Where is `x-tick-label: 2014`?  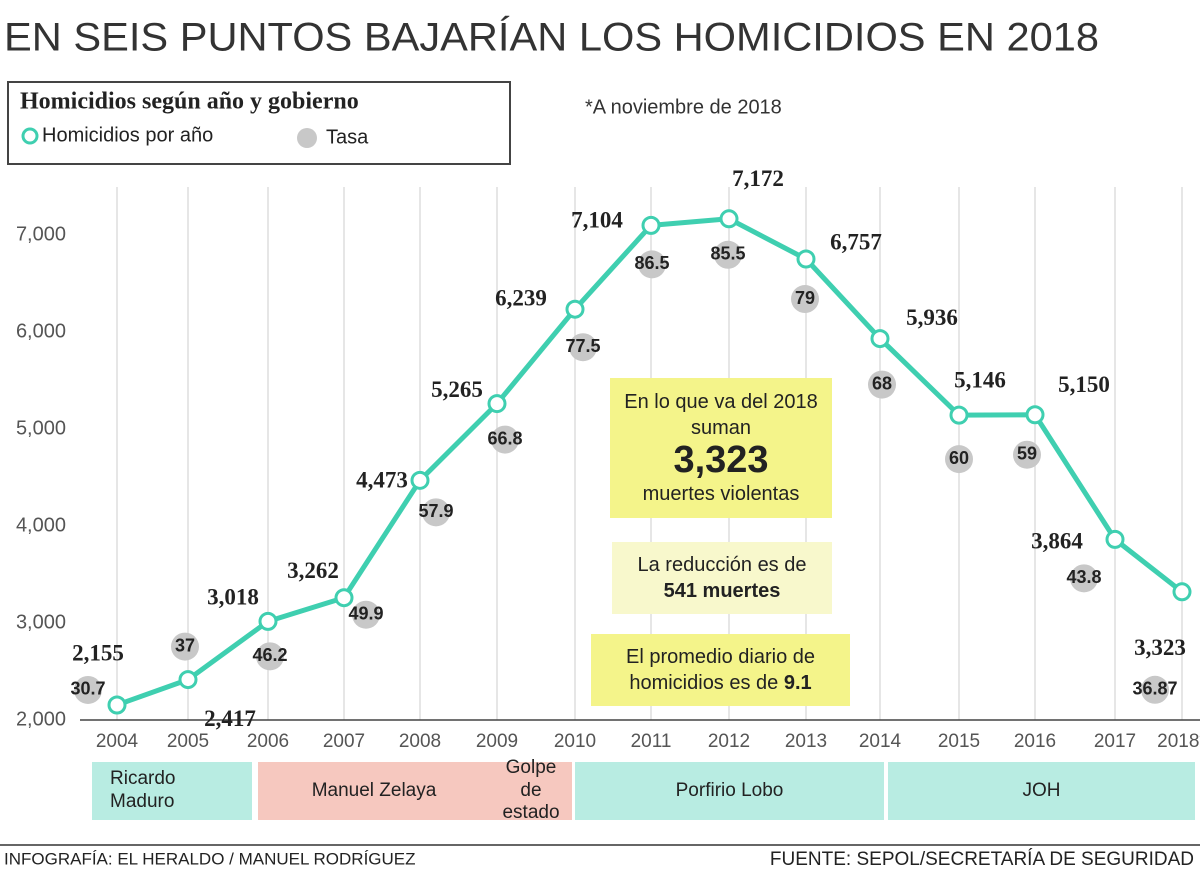 x-tick-label: 2014 is located at coordinates (880, 741).